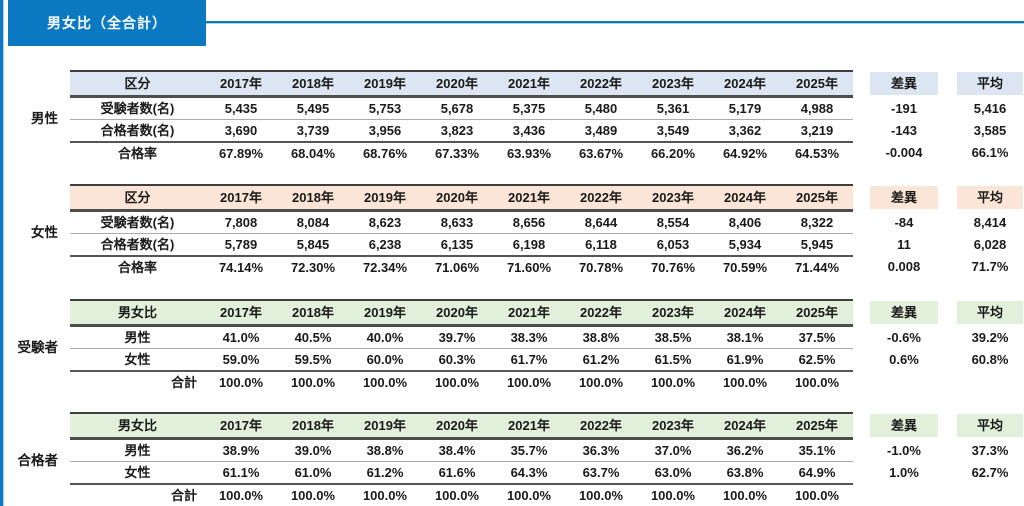 The image size is (1024, 506). What do you see at coordinates (38, 347) in the screenshot?
I see `group-label-examinees: 受験者` at bounding box center [38, 347].